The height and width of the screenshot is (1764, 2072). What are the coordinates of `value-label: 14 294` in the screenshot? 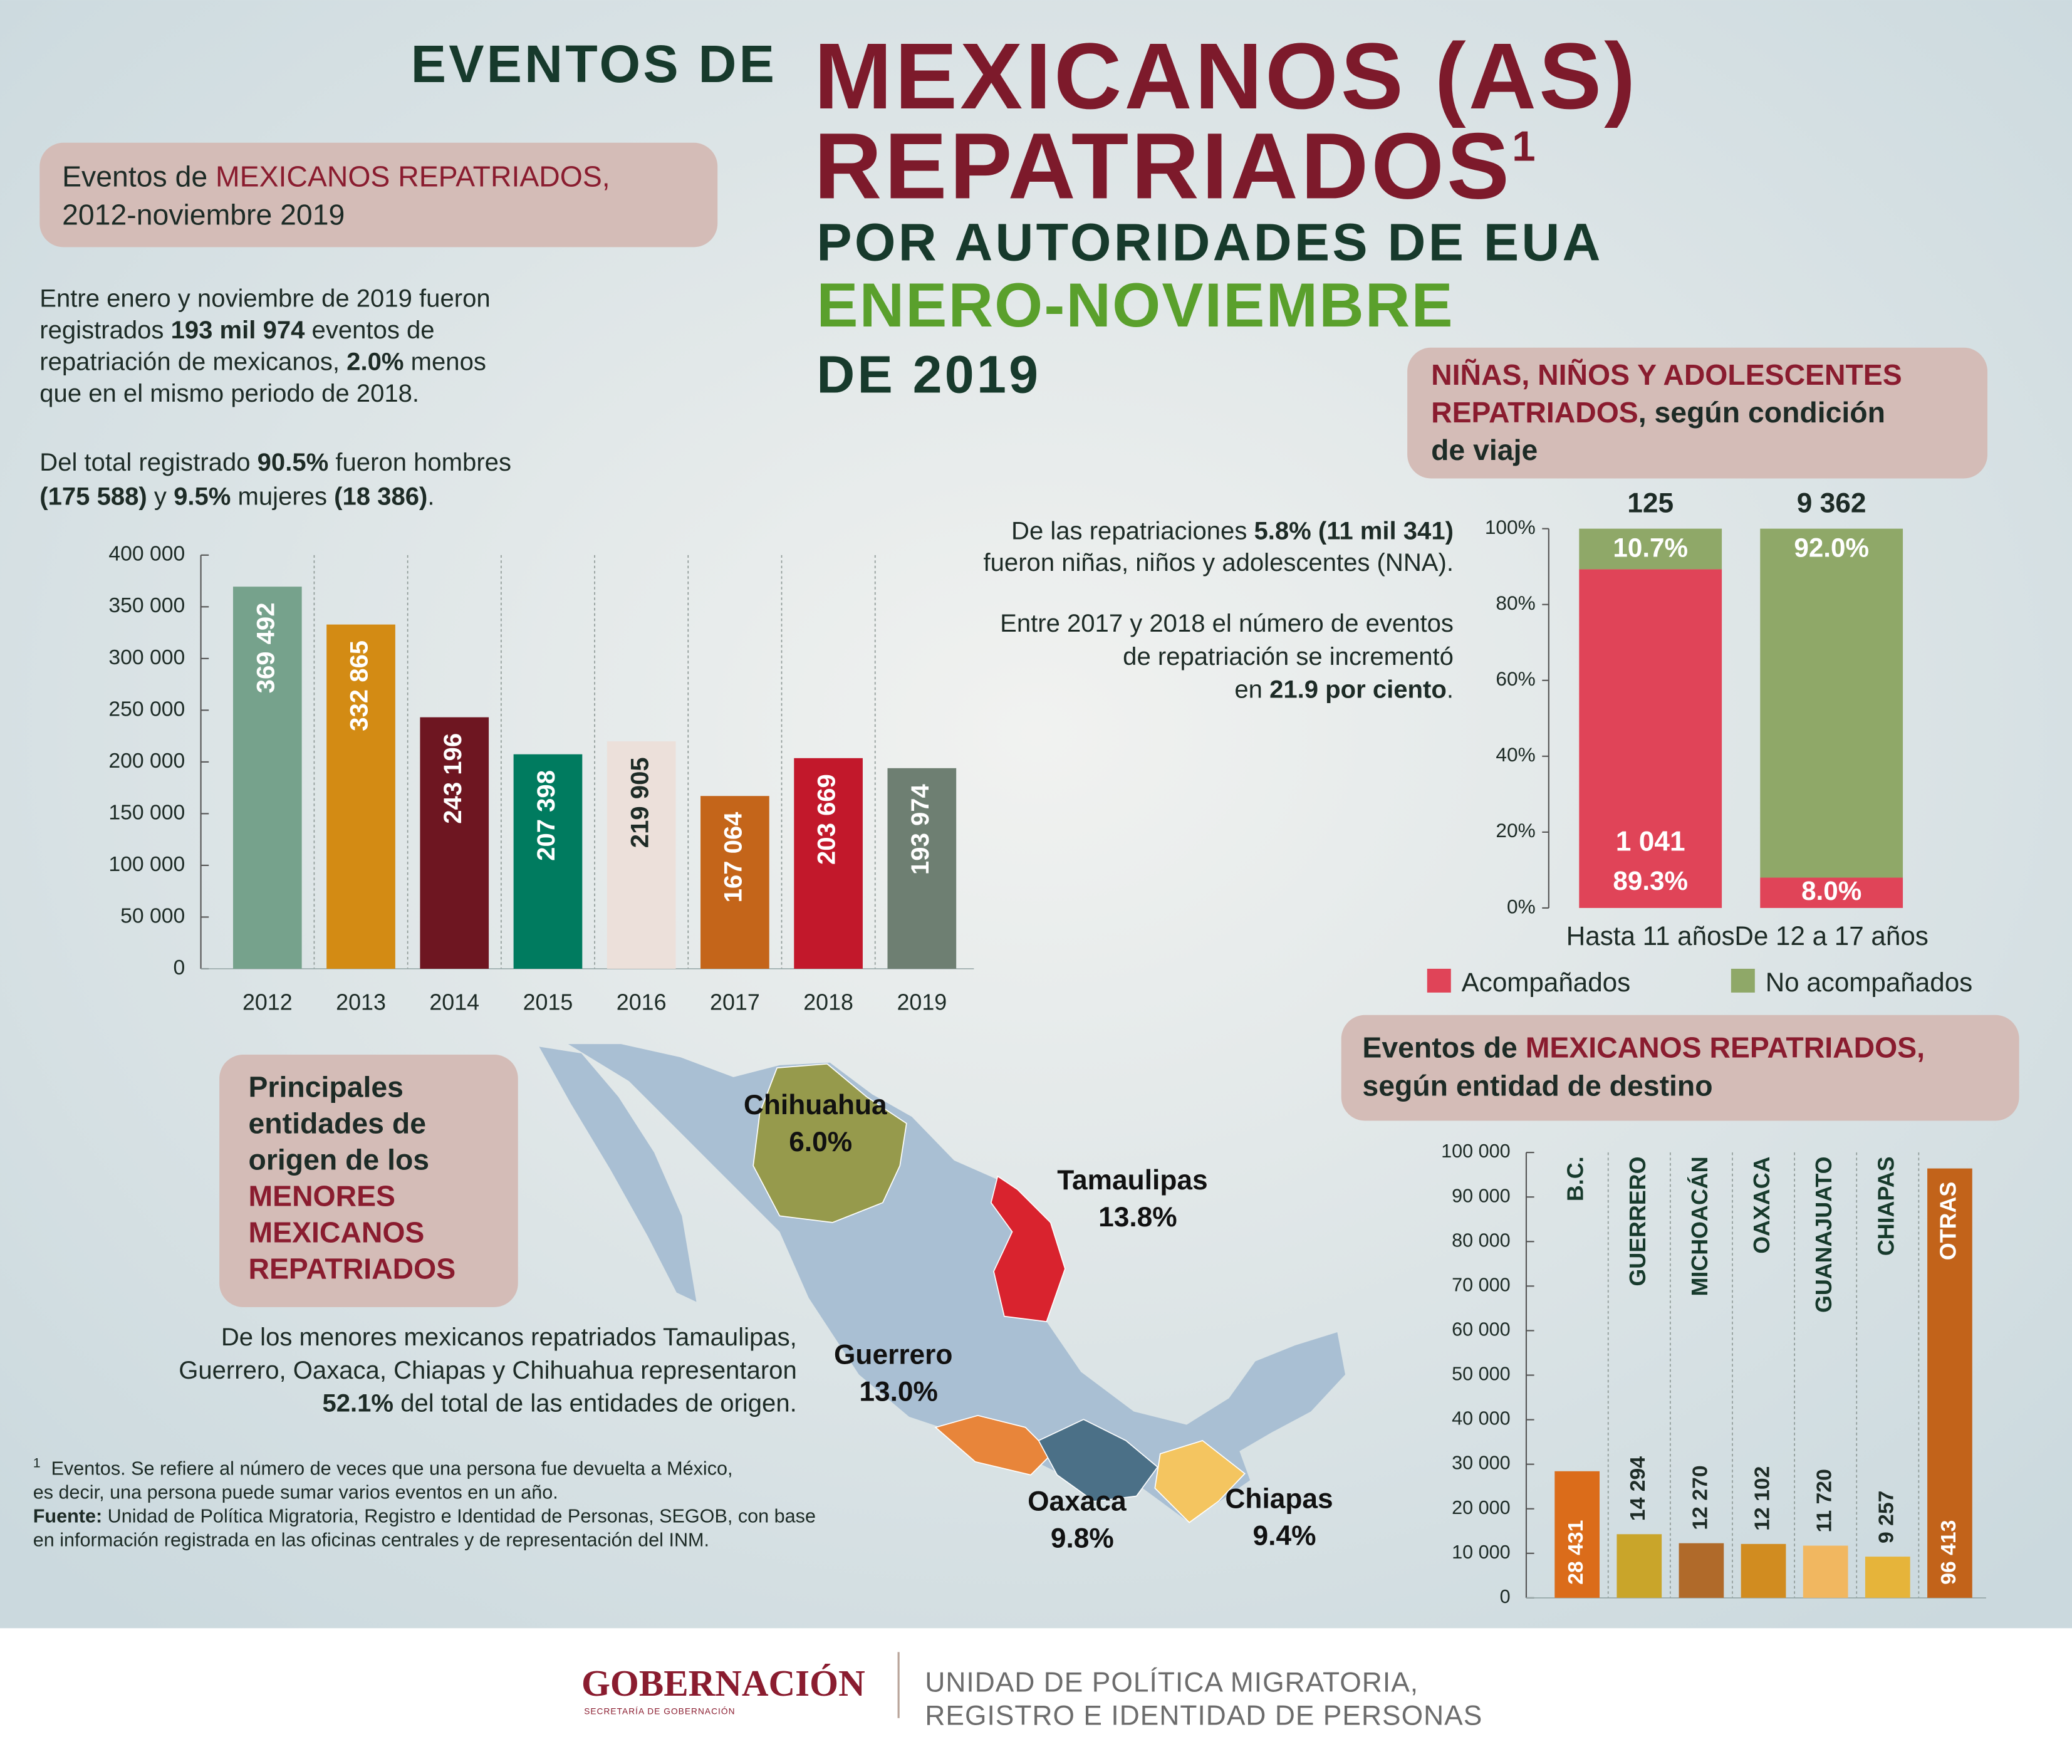 It's located at (1638, 1488).